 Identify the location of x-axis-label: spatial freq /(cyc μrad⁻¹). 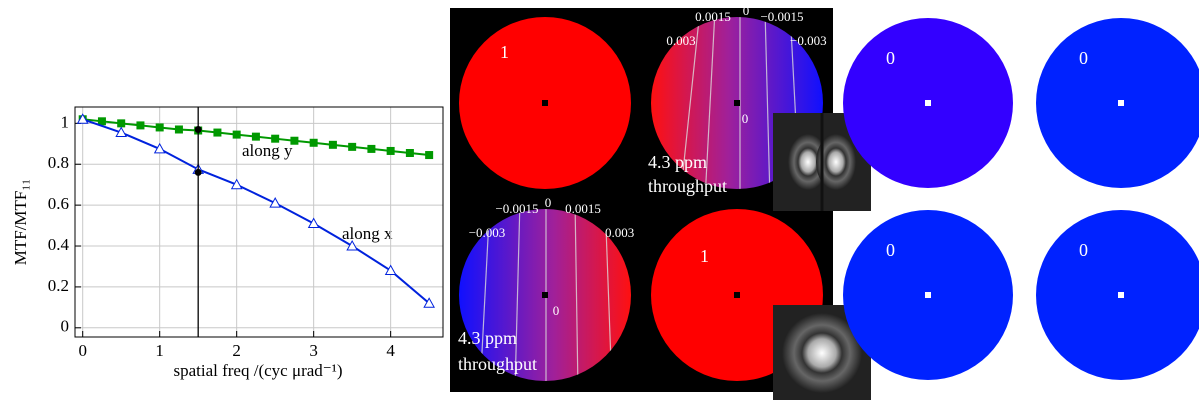
(257, 370).